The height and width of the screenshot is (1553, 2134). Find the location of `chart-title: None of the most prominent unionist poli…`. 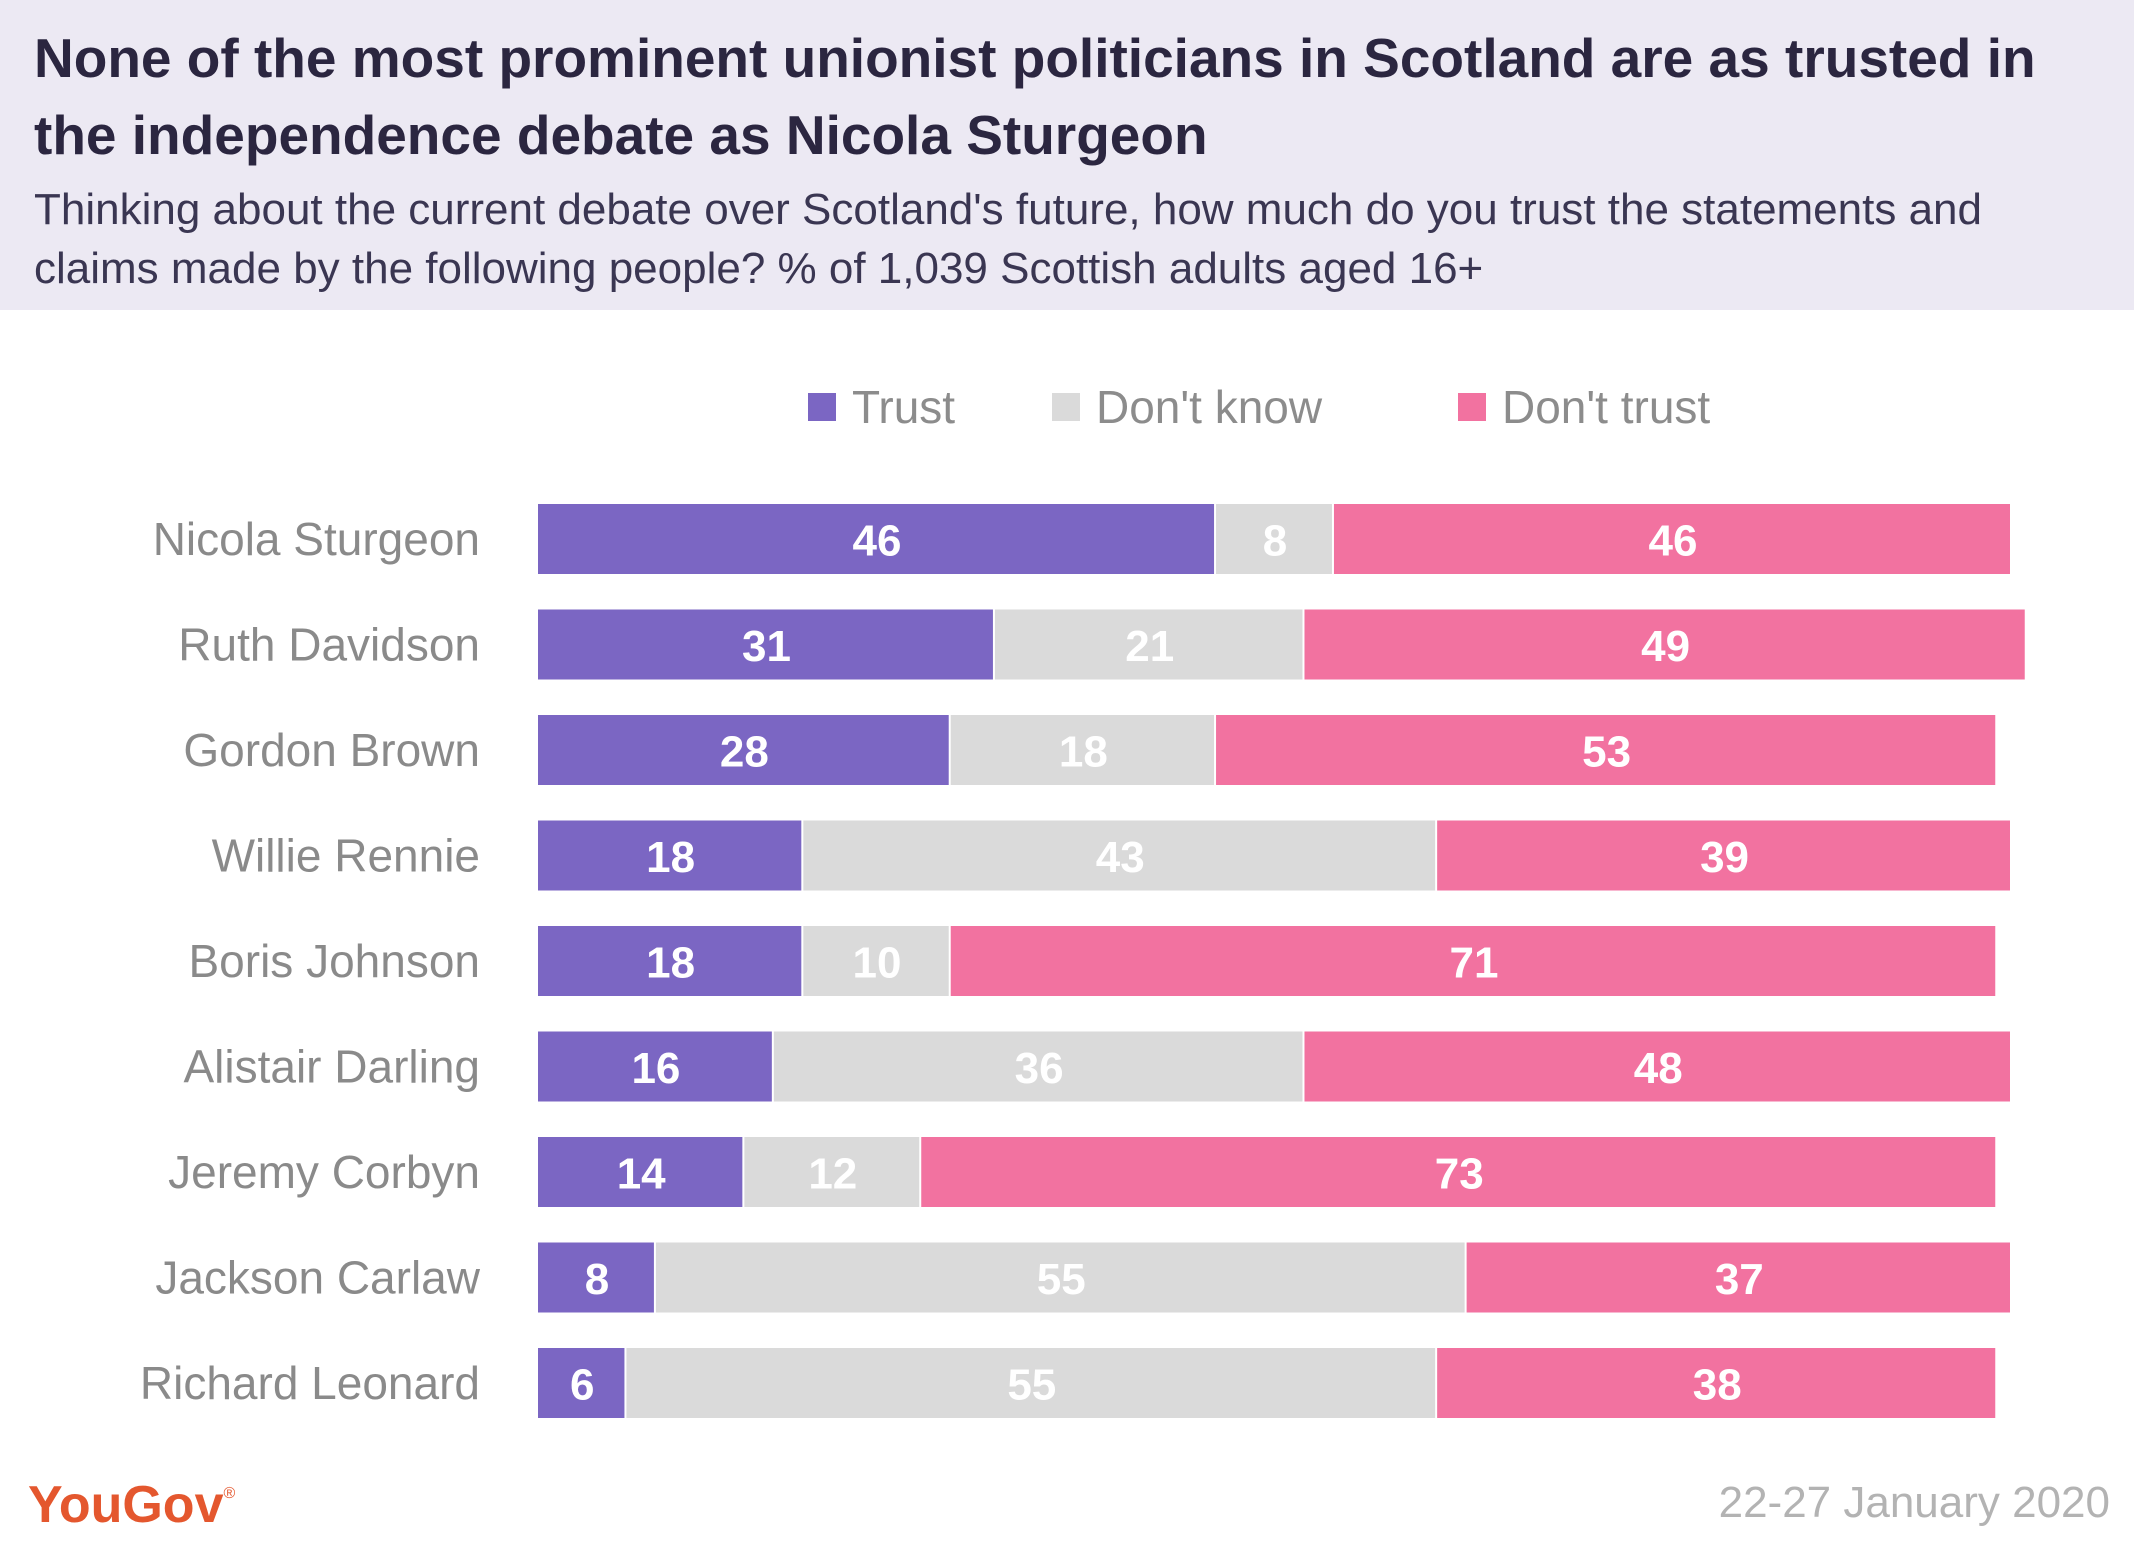

chart-title: None of the most prominent unionist poli… is located at coordinates (1035, 96).